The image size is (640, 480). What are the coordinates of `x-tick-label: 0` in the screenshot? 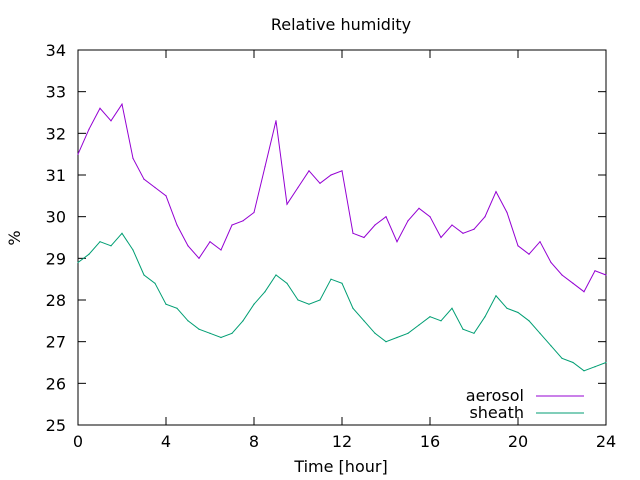 It's located at (78, 441).